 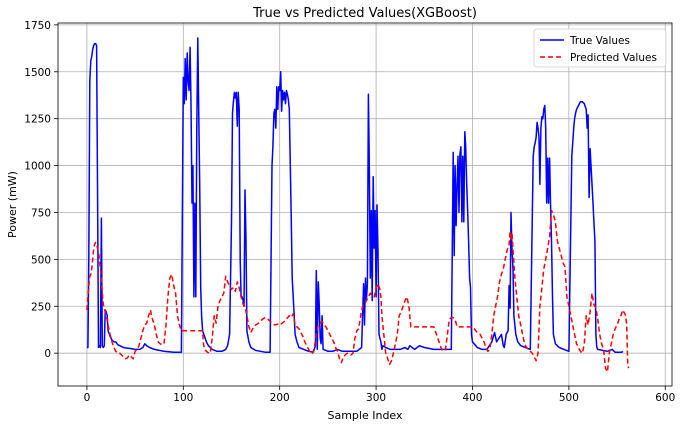 I want to click on x-tick-label: 500, so click(x=569, y=398).